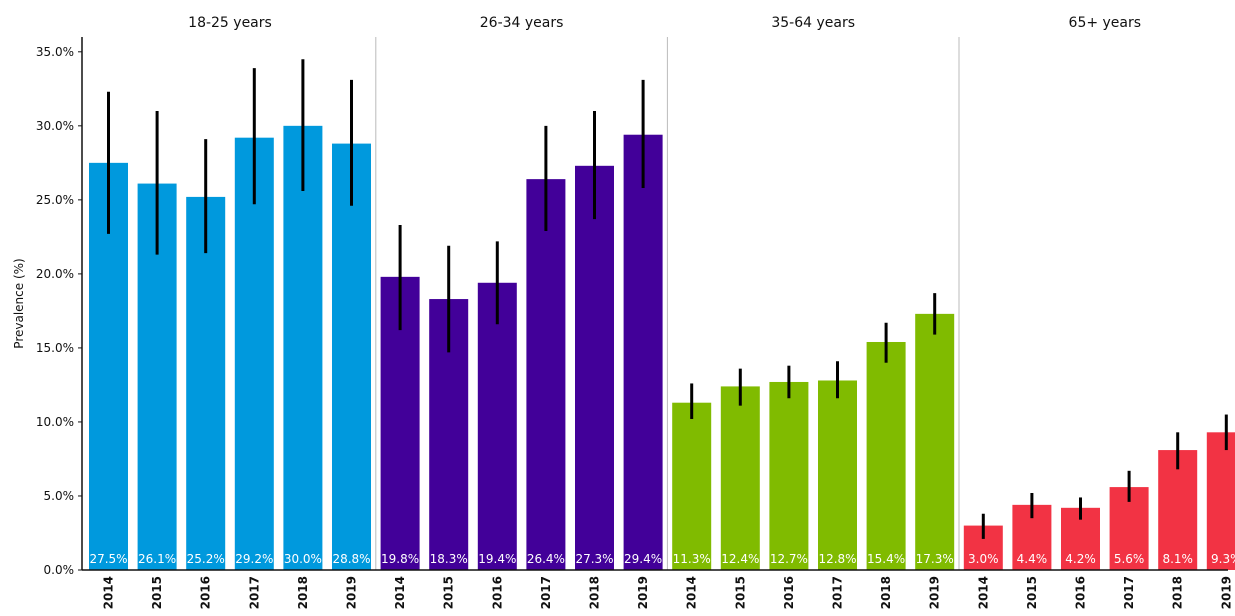  What do you see at coordinates (55, 274) in the screenshot?
I see `y-tick-label: 20.0%` at bounding box center [55, 274].